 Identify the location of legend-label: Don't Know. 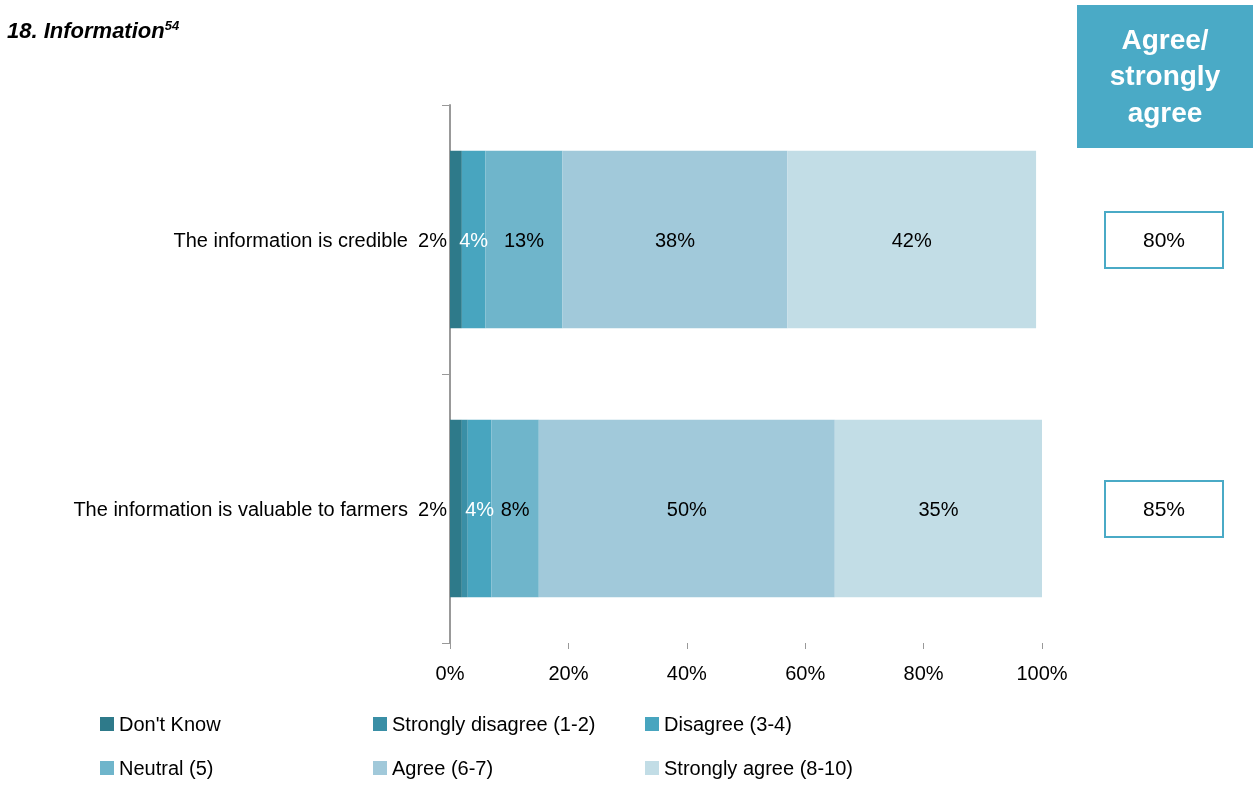
(170, 724).